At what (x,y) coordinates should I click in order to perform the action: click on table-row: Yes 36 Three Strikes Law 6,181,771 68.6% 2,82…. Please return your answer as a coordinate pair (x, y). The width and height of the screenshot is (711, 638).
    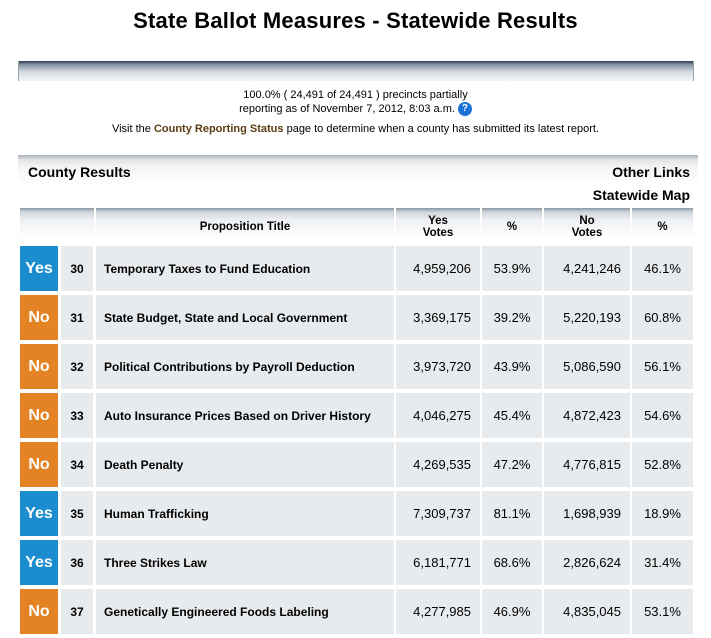
    Looking at the image, I should click on (356, 564).